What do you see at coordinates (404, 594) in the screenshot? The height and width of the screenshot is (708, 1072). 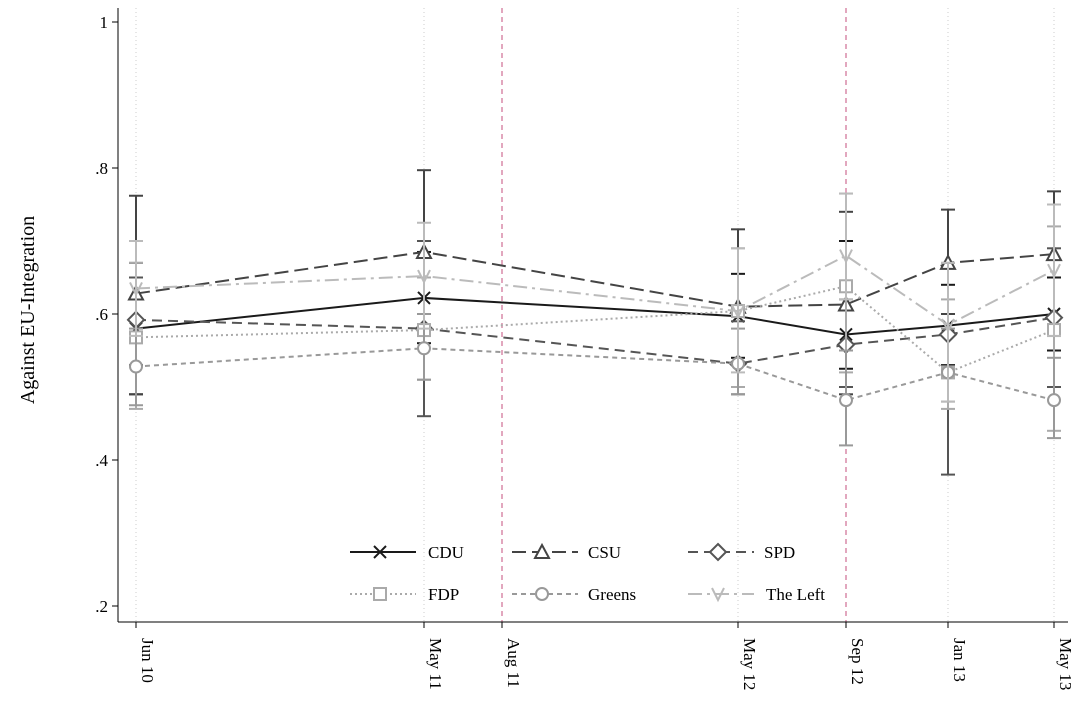 I see `legend-item-fdp: FDP` at bounding box center [404, 594].